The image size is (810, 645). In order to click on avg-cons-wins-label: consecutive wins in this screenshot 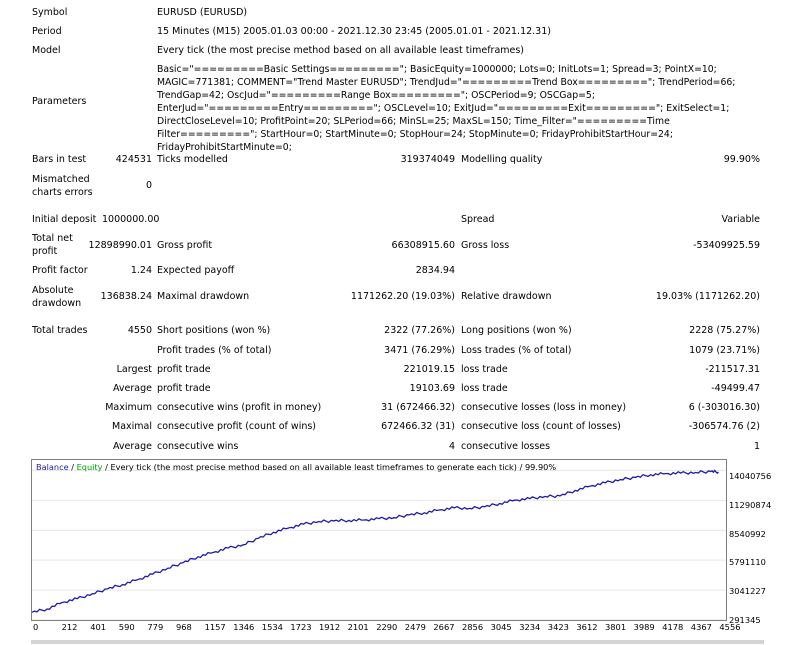, I will do `click(198, 446)`.